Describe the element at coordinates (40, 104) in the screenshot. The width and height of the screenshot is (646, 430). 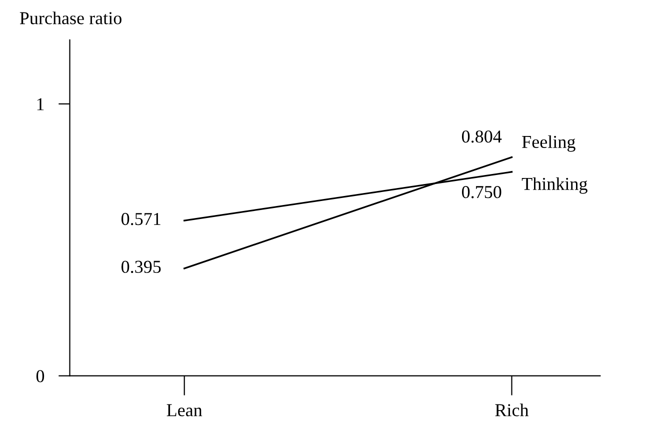
I see `y-tick-label: 1` at that location.